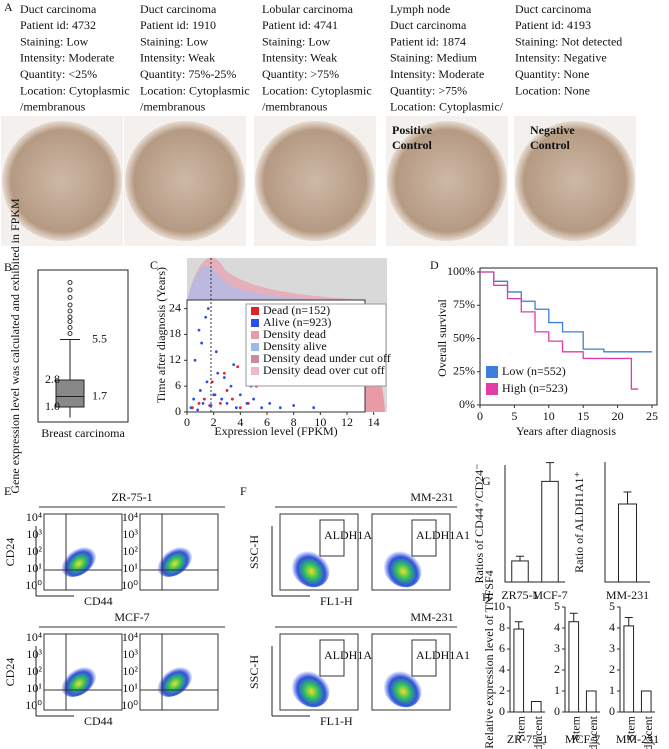  I want to click on case-text: Staining: Not detected, so click(568, 41).